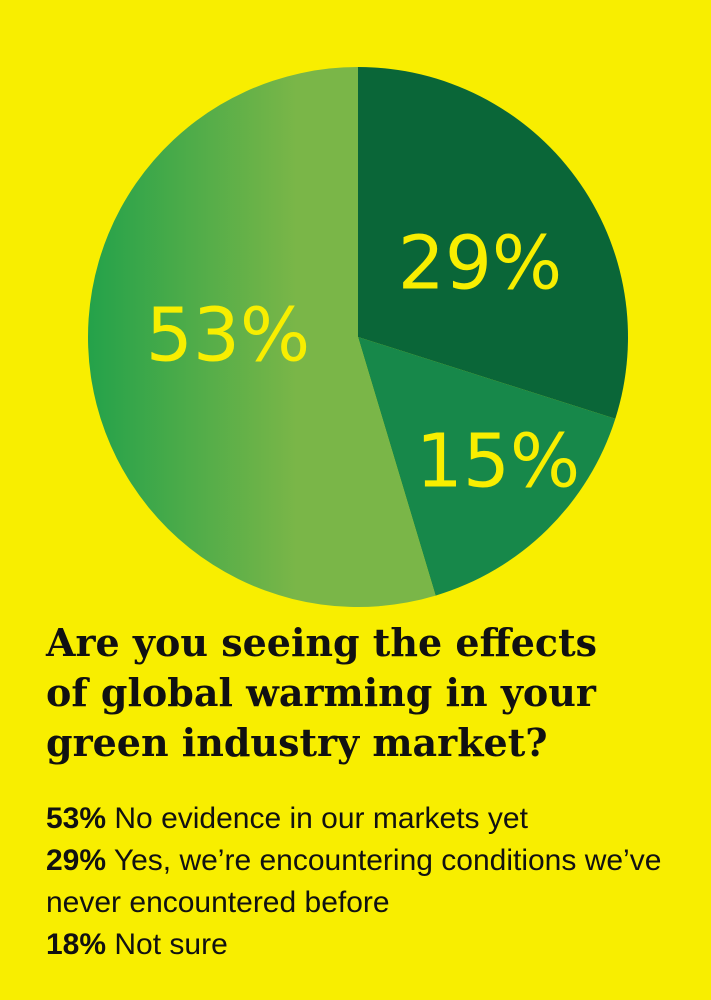 The image size is (711, 1000). Describe the element at coordinates (321, 692) in the screenshot. I see `title-line: of global warming in your` at that location.